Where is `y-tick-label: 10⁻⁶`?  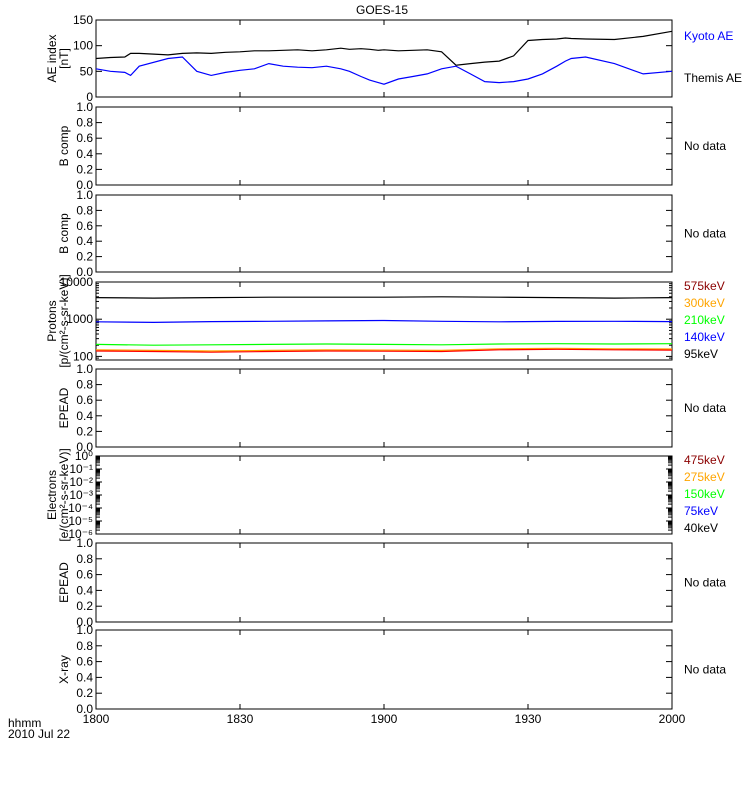 y-tick-label: 10⁻⁶ is located at coordinates (80, 534).